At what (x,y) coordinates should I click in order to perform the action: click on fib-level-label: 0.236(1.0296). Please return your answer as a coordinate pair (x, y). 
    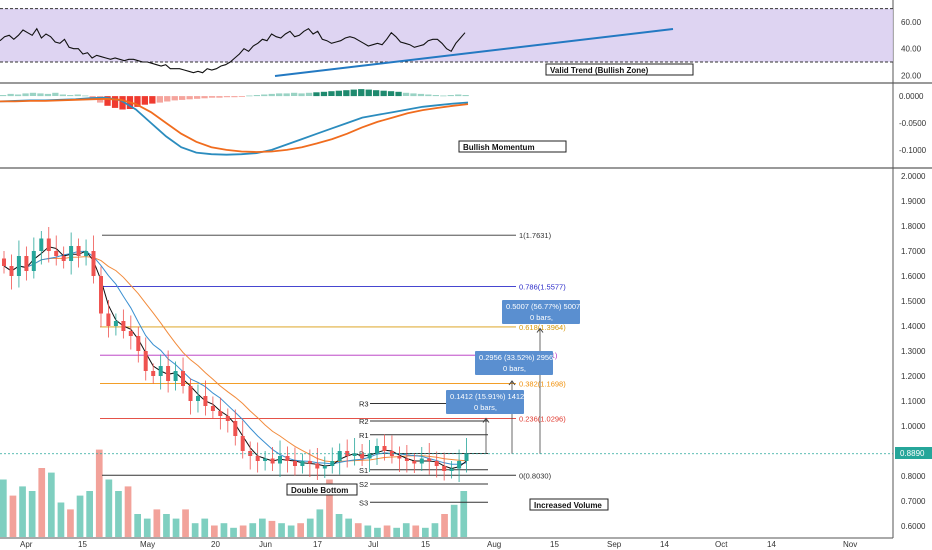
    Looking at the image, I should click on (542, 419).